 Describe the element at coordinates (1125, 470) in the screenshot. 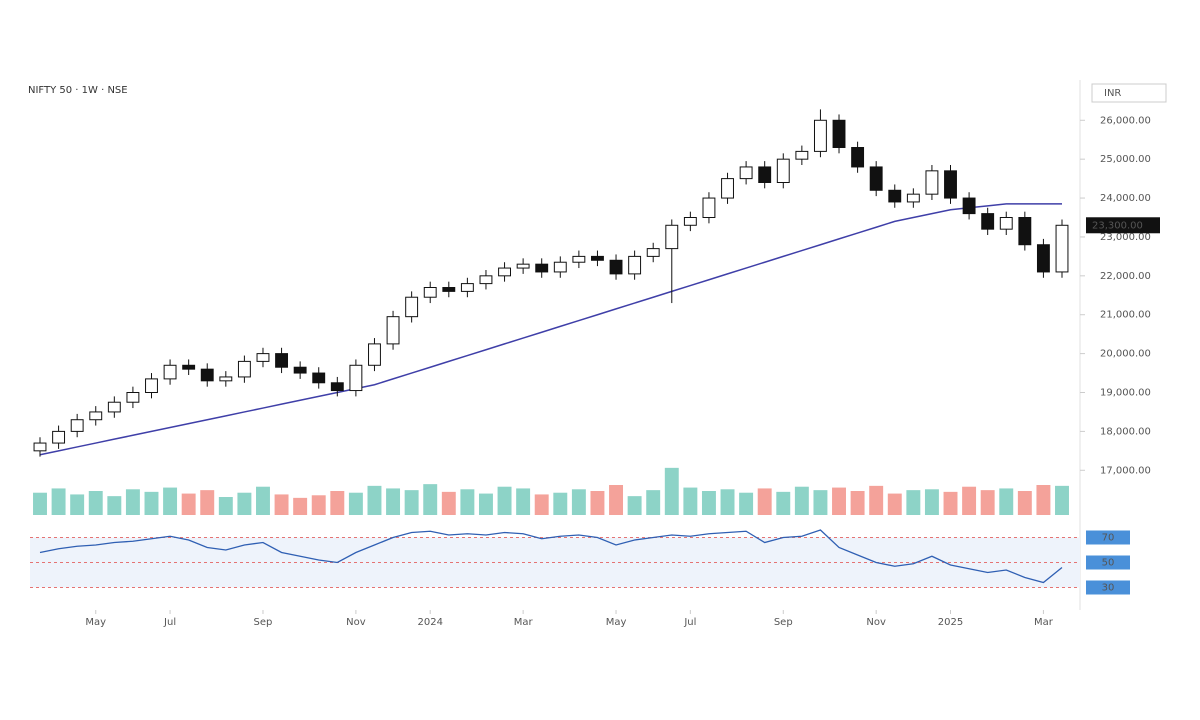

I see `y-tick-label: 17,000.00` at that location.